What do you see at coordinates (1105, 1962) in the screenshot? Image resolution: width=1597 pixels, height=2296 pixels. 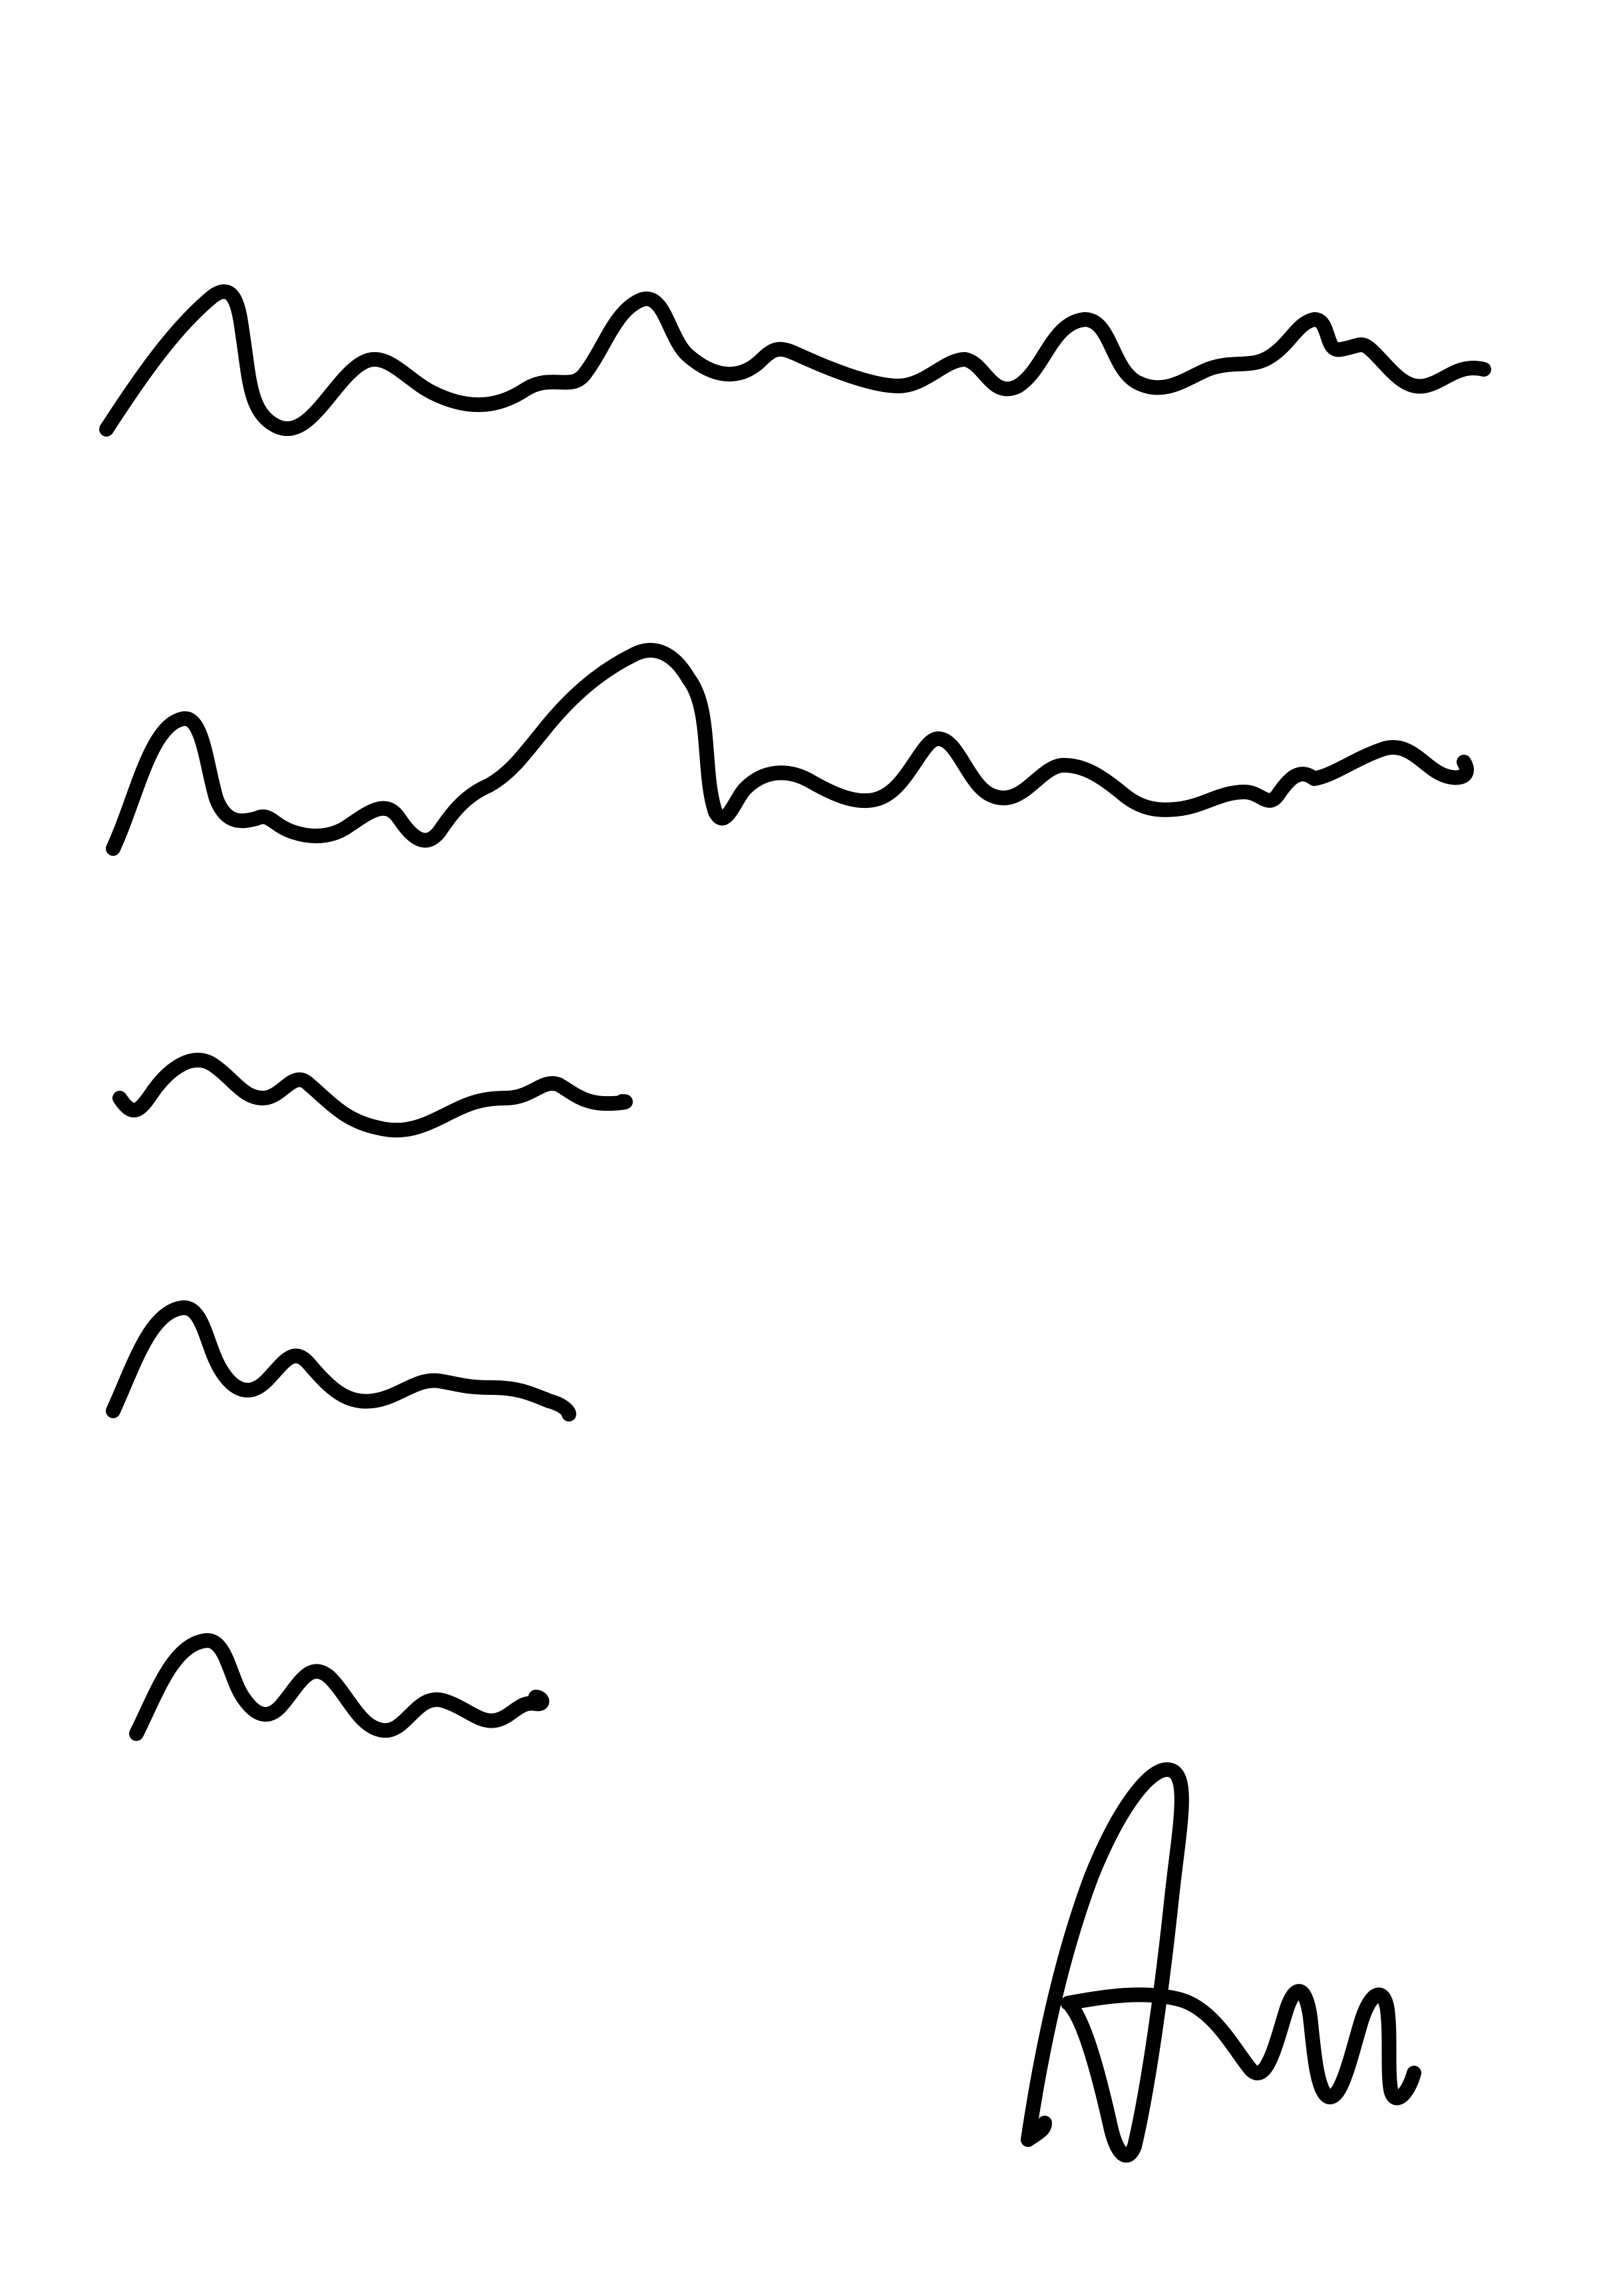 I see `signature-a-stroke` at bounding box center [1105, 1962].